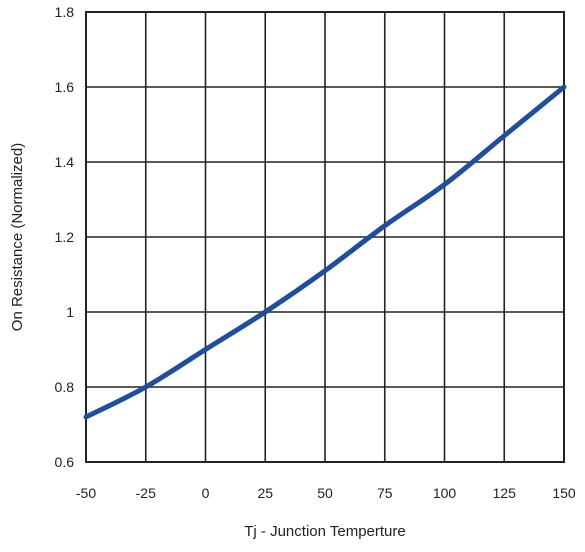 This screenshot has width=585, height=552. I want to click on y-tick-labels: 0.6 0.8 1 1.2 1.4 1.6 1.8, so click(65, 237).